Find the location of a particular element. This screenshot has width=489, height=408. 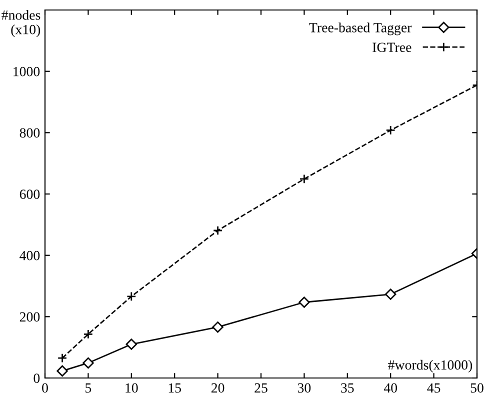

y-axis-title: #nodes (x10) is located at coordinates (21, 24).